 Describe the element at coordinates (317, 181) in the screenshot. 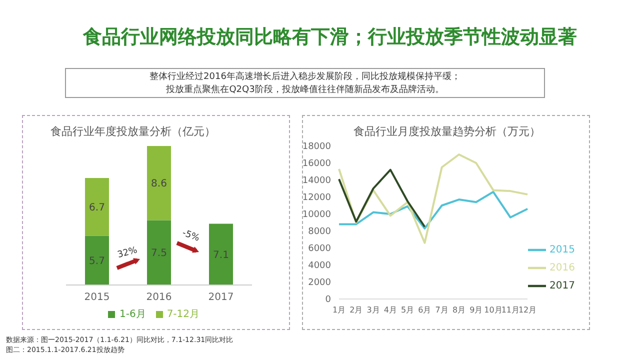

I see `y-tick-label: 14000` at that location.